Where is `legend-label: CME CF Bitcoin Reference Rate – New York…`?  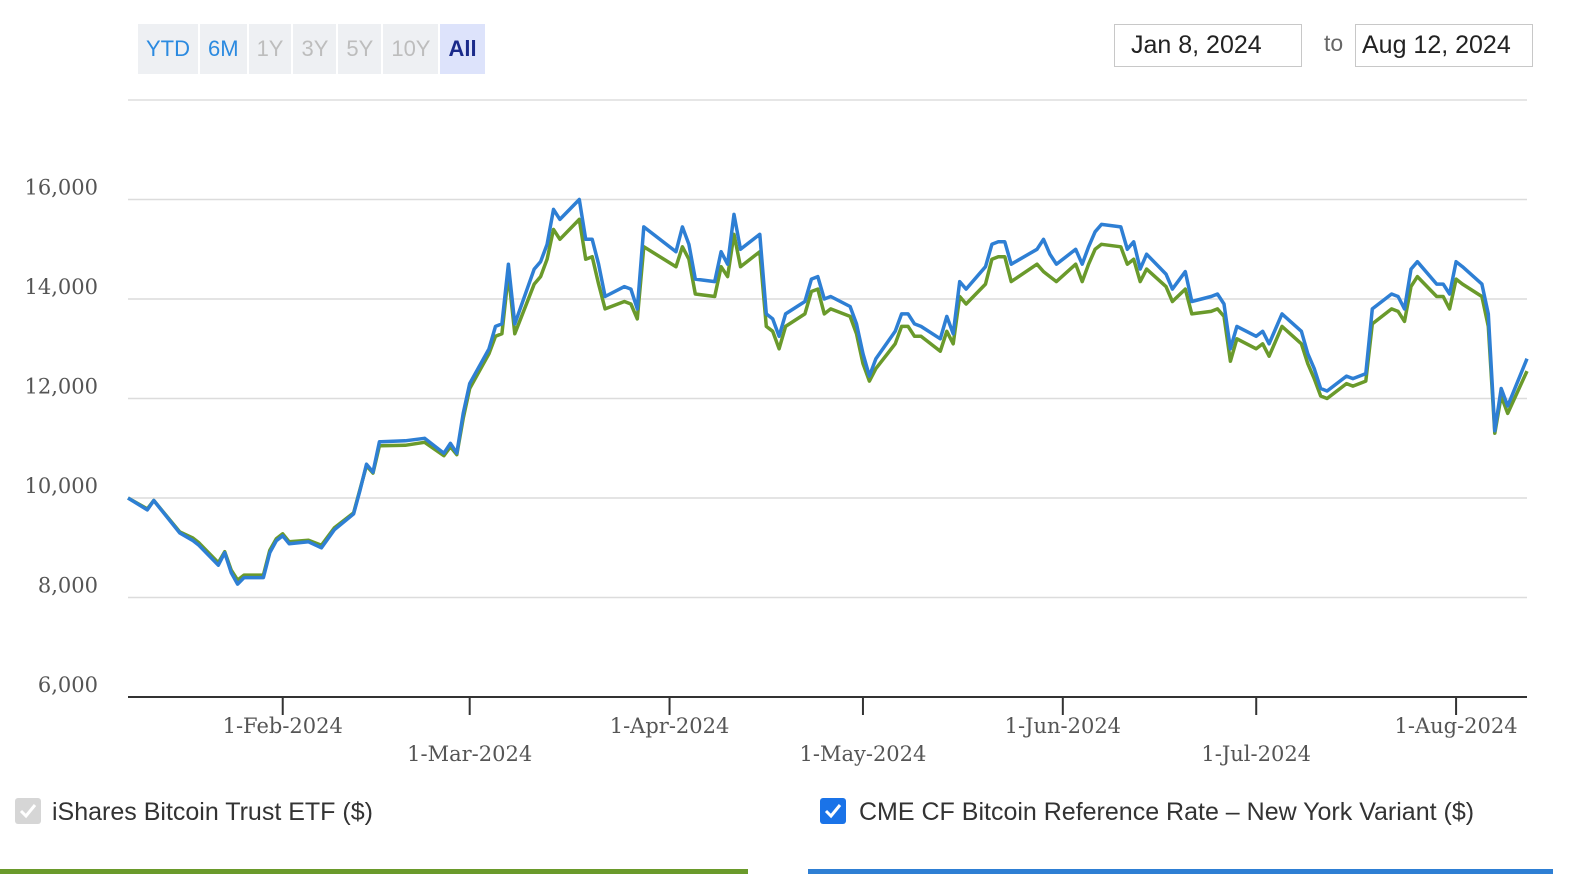
legend-label: CME CF Bitcoin Reference Rate – New York… is located at coordinates (1167, 812).